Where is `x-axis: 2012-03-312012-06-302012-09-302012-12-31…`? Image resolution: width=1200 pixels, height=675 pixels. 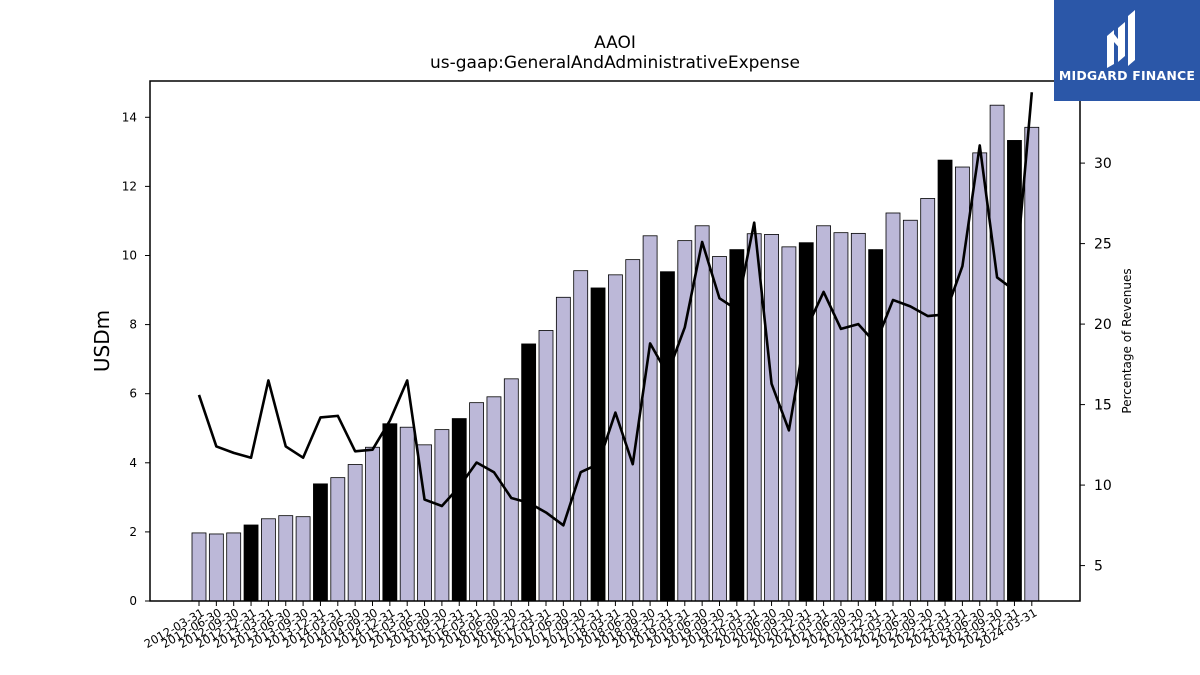
x-axis: 2012-03-312012-06-302012-09-302012-12-31… is located at coordinates (590, 626).